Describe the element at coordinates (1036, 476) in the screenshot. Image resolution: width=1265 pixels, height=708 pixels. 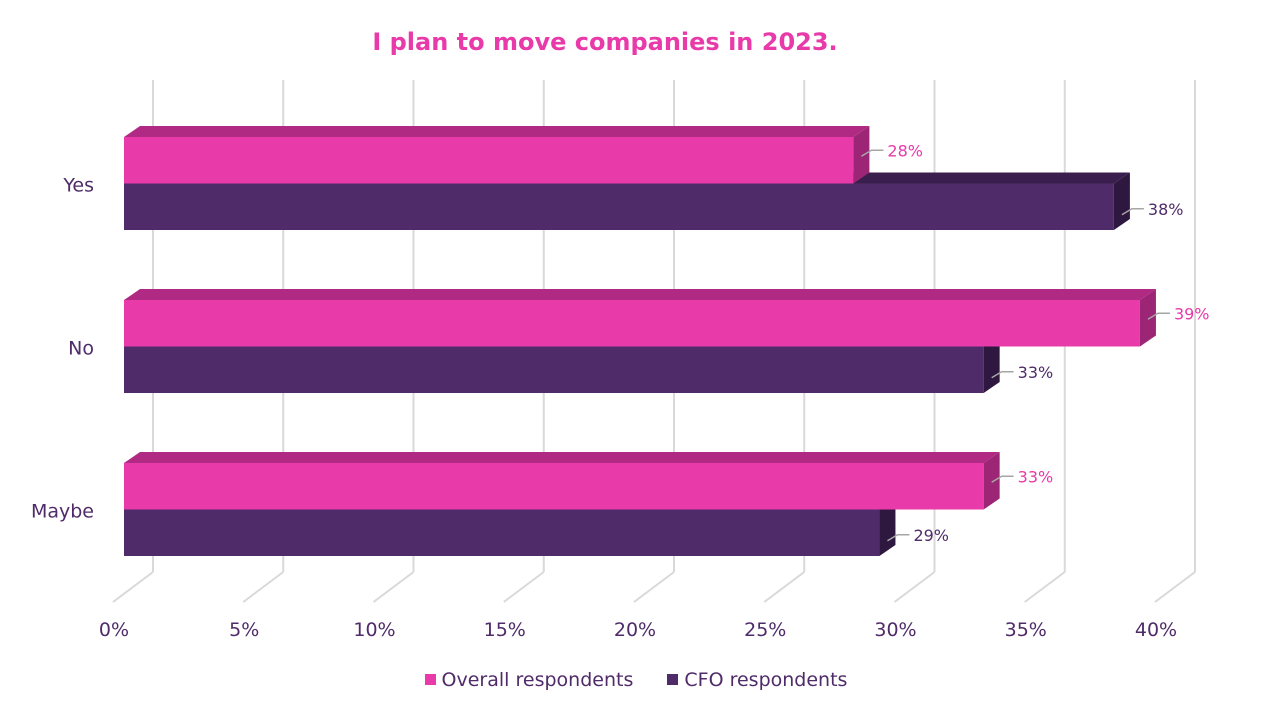
I see `data-label-overall-maybe: 33%` at that location.